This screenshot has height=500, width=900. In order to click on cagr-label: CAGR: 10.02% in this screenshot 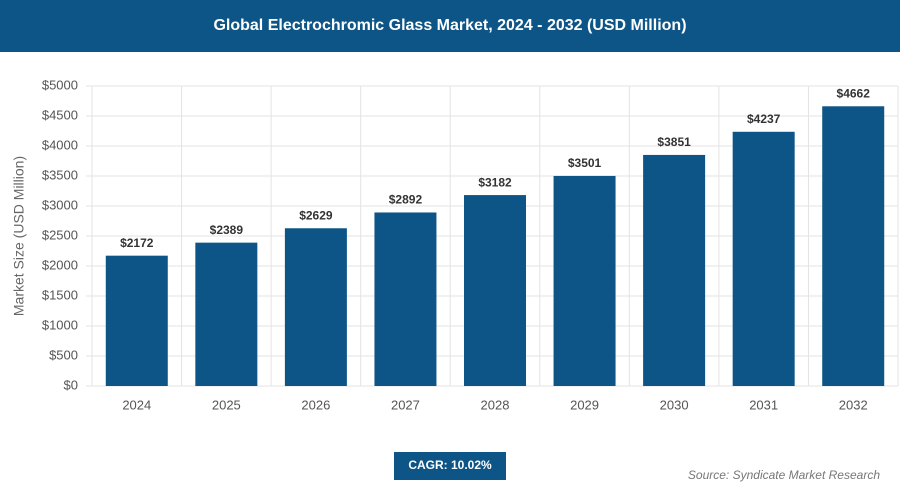, I will do `click(450, 465)`.